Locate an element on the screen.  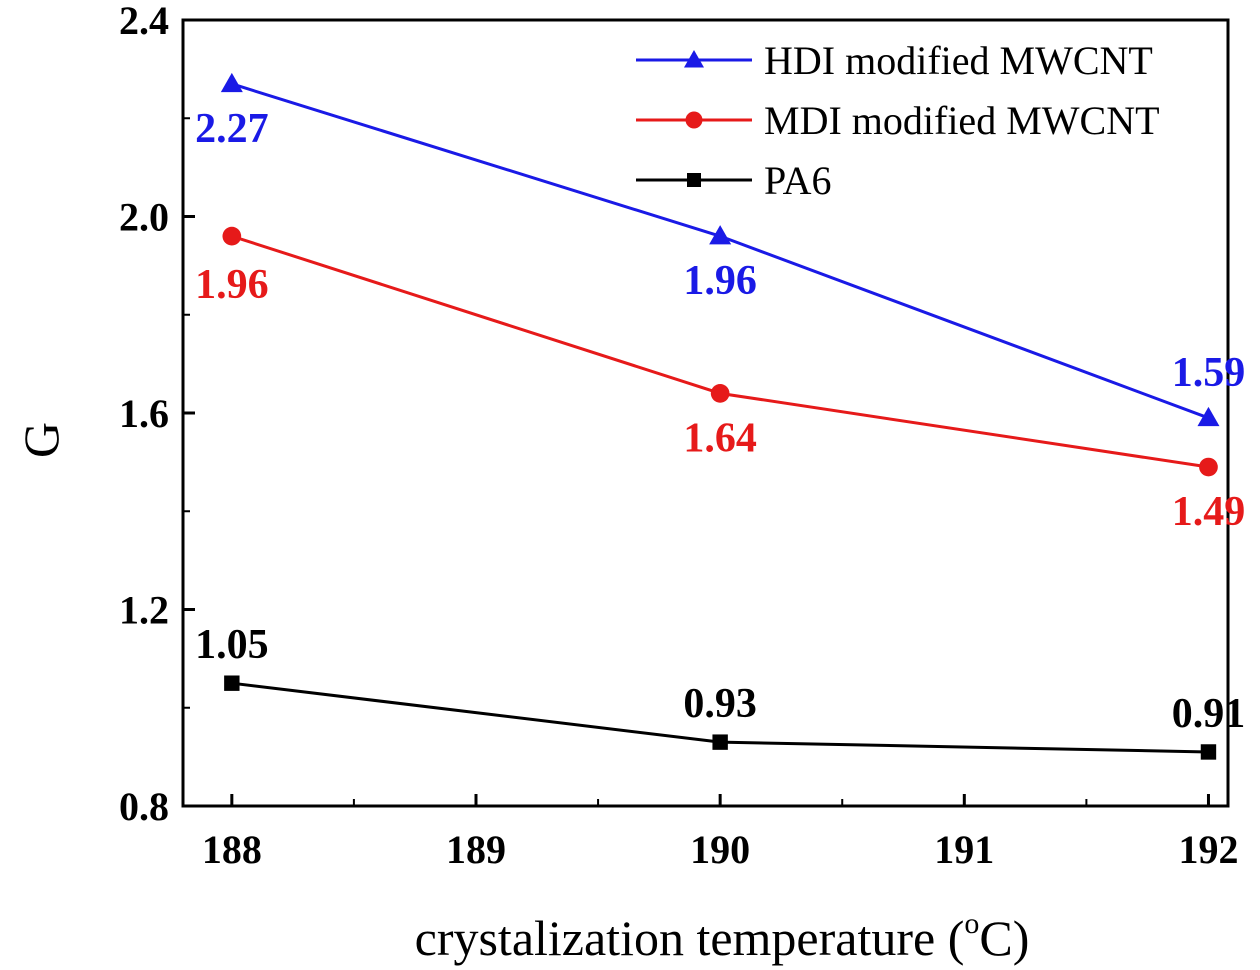
y-tick-label: 1.6 is located at coordinates (144, 413).